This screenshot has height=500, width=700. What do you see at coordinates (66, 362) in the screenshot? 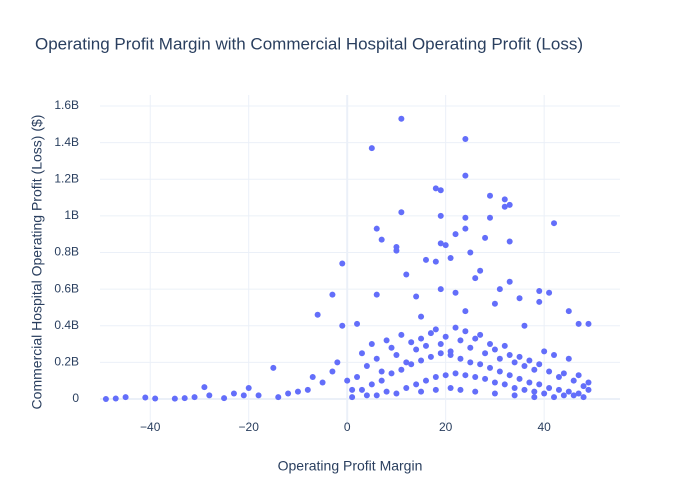
I see `y-tick-label: 0.2B` at bounding box center [66, 362].